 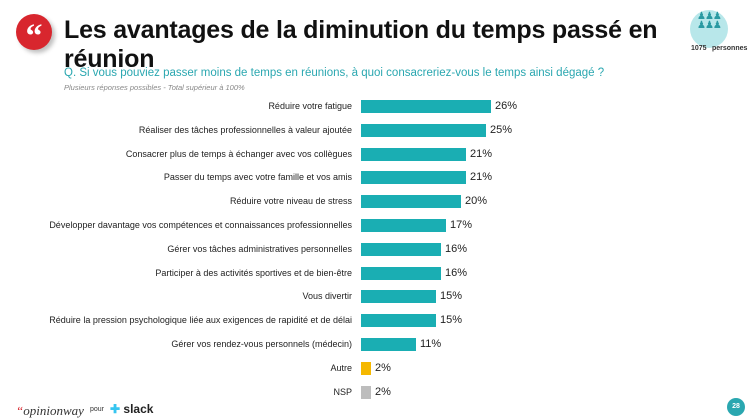 What do you see at coordinates (34, 34) in the screenshot?
I see `quote-icon: “` at bounding box center [34, 34].